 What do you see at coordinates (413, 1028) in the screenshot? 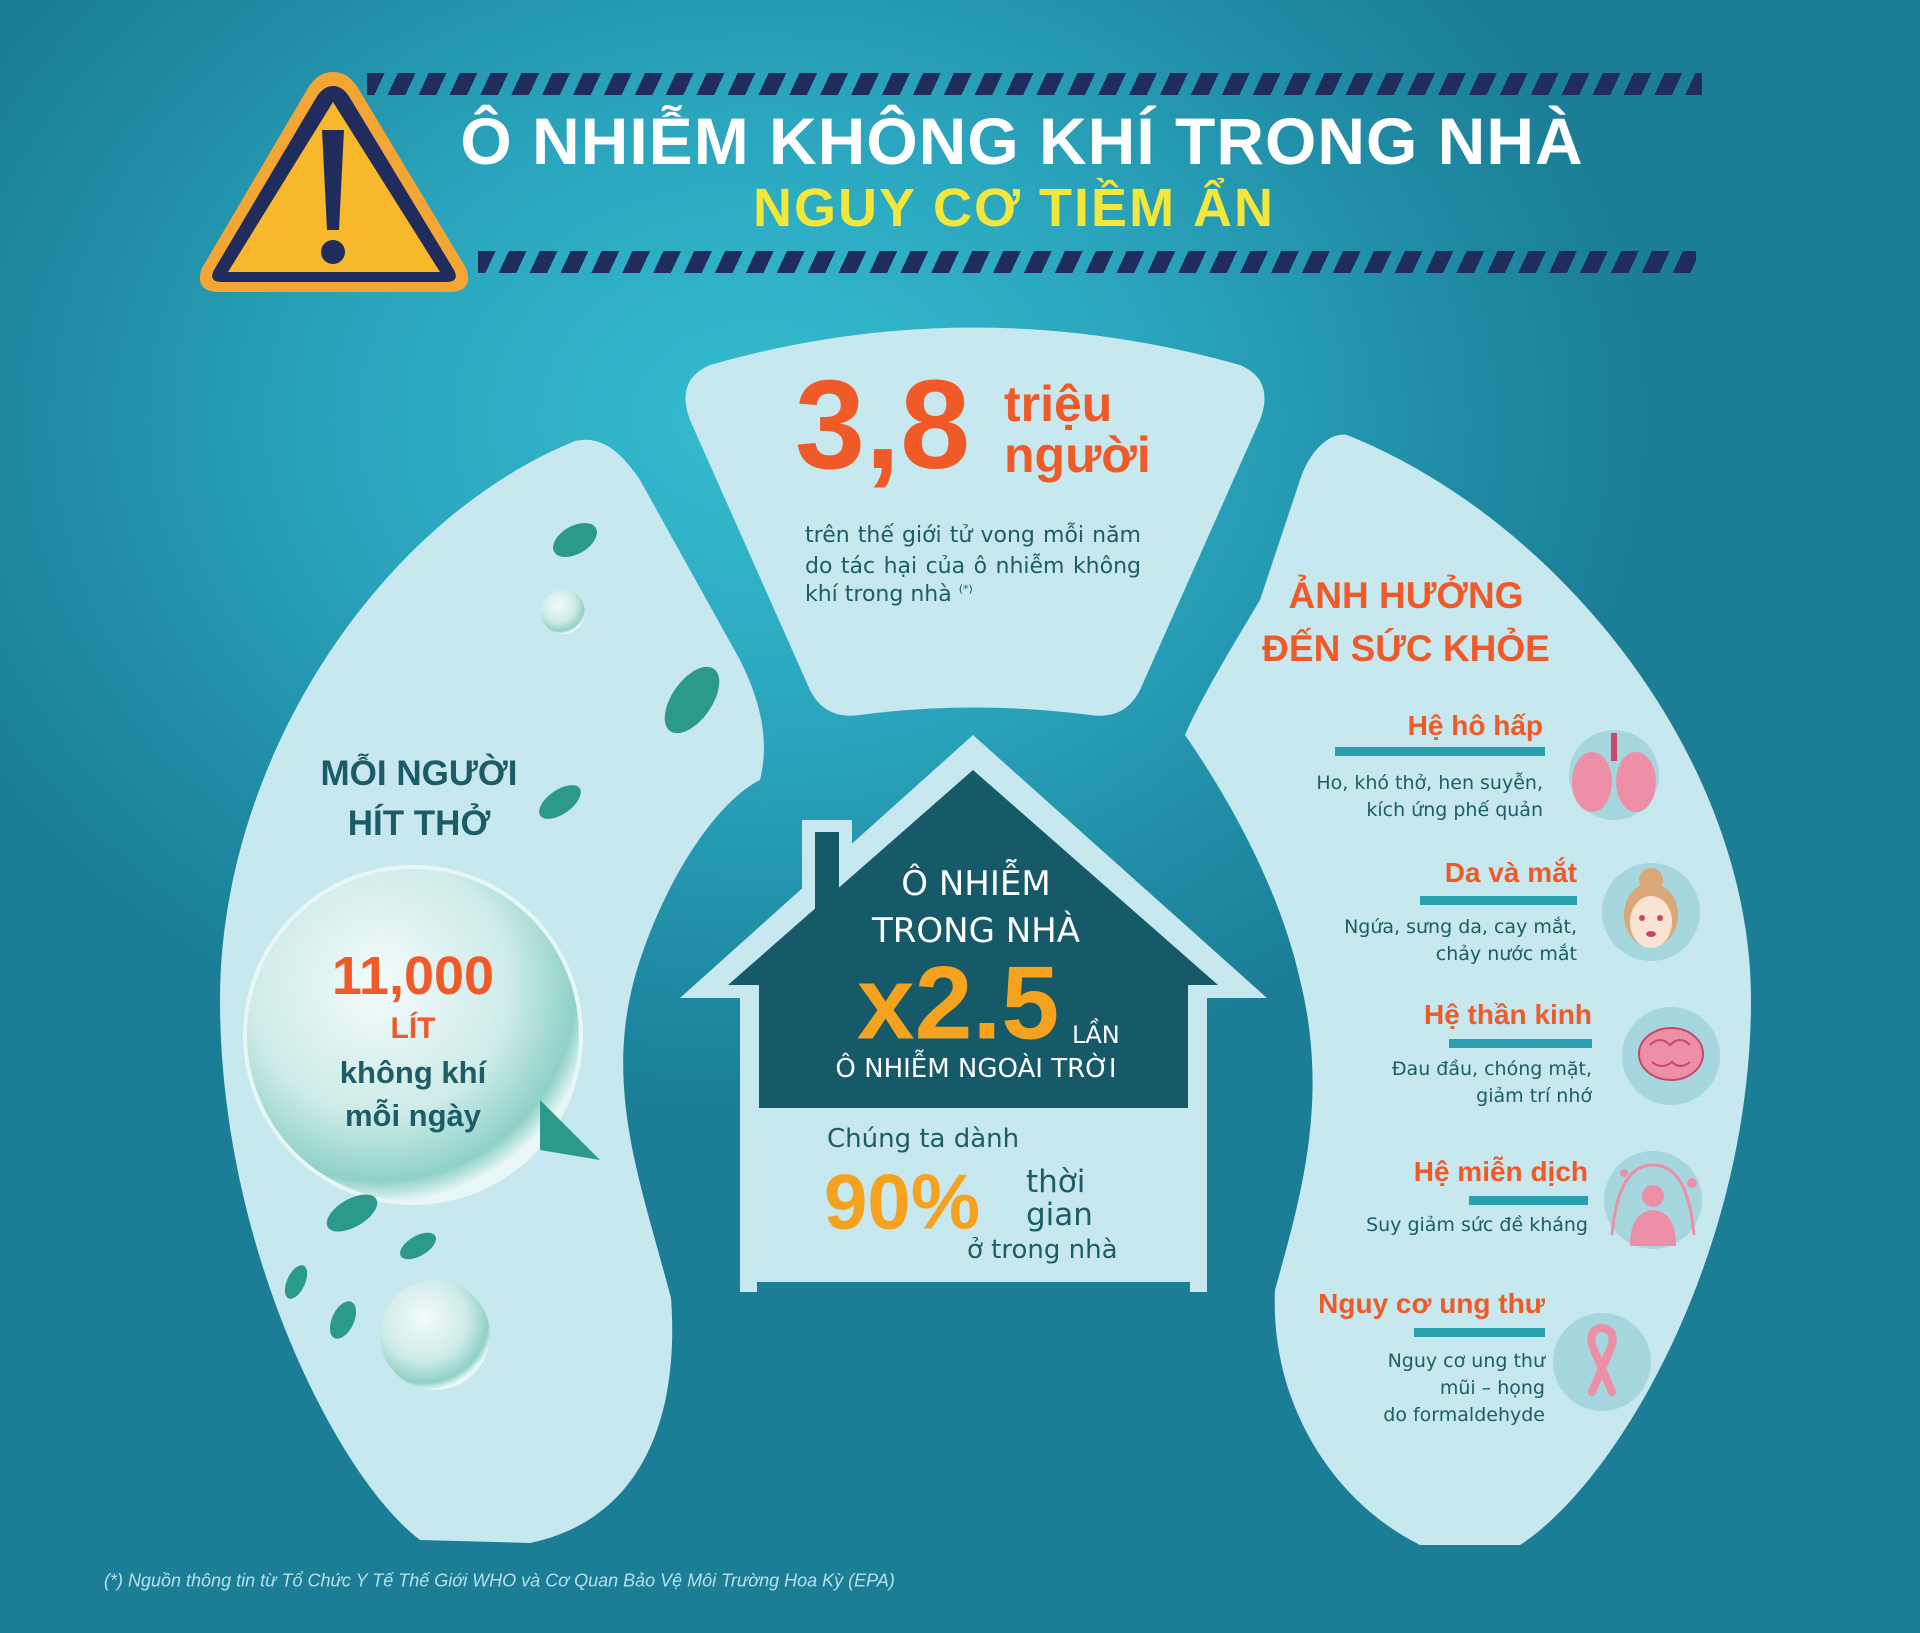
I see `breathing-unit: LÍT` at bounding box center [413, 1028].